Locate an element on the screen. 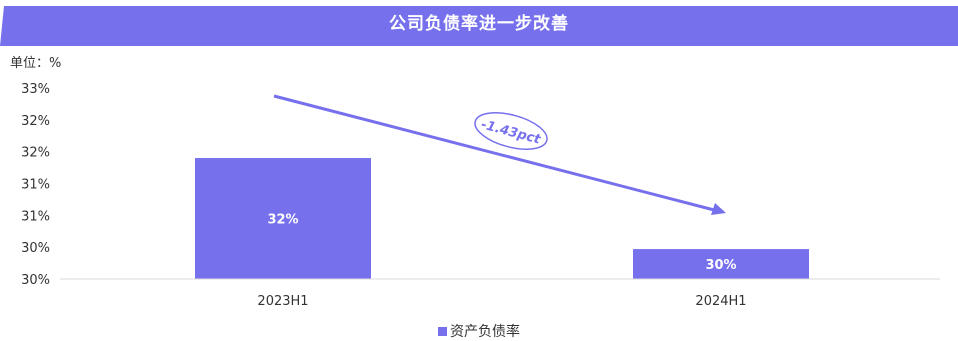 This screenshot has width=958, height=341. x-tick-label: 2023H1 is located at coordinates (282, 301).